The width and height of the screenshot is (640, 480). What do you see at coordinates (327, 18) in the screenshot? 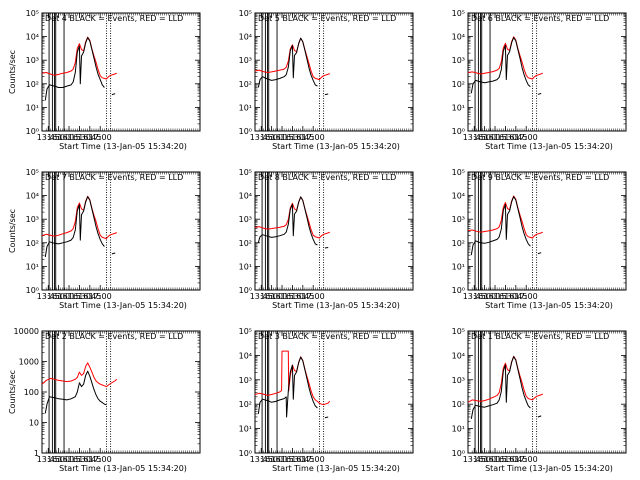
I see `chart-title: Det 5 BLACK = Events, RED = LLD` at bounding box center [327, 18].